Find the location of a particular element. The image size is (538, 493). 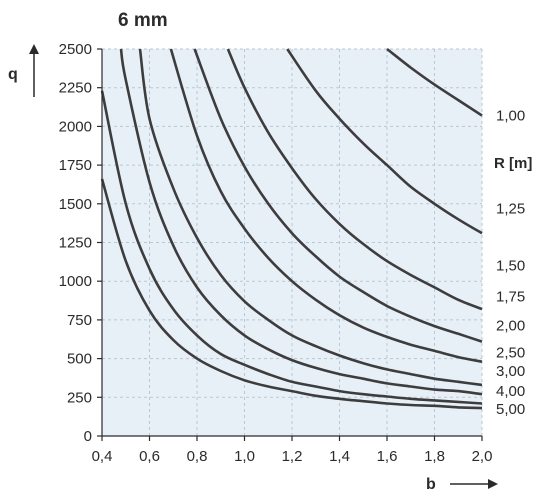

r-value-label: 1,50 is located at coordinates (510, 266).